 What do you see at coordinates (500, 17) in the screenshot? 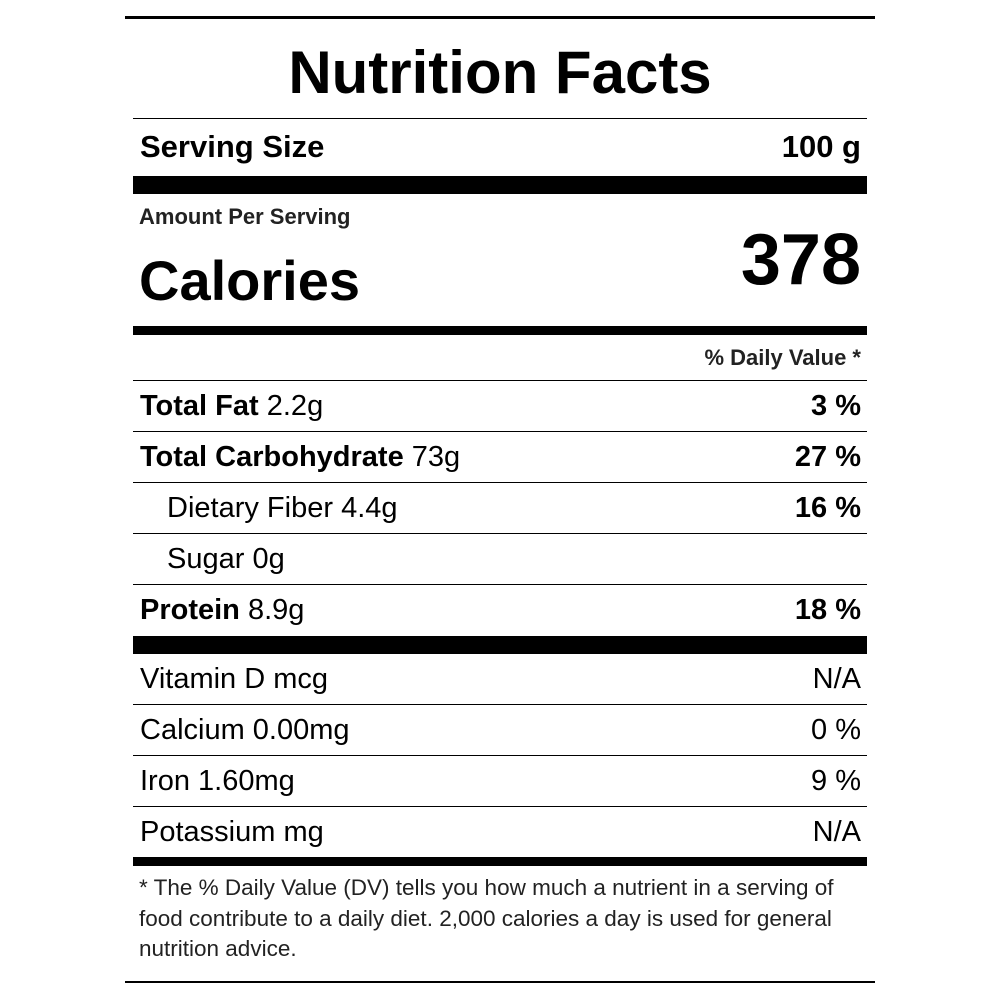
I see `frame-top` at bounding box center [500, 17].